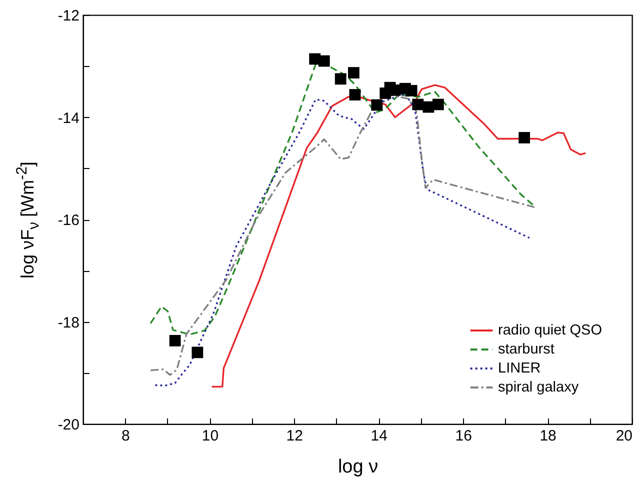 The height and width of the screenshot is (484, 644). I want to click on x-tick-label: 10, so click(210, 436).